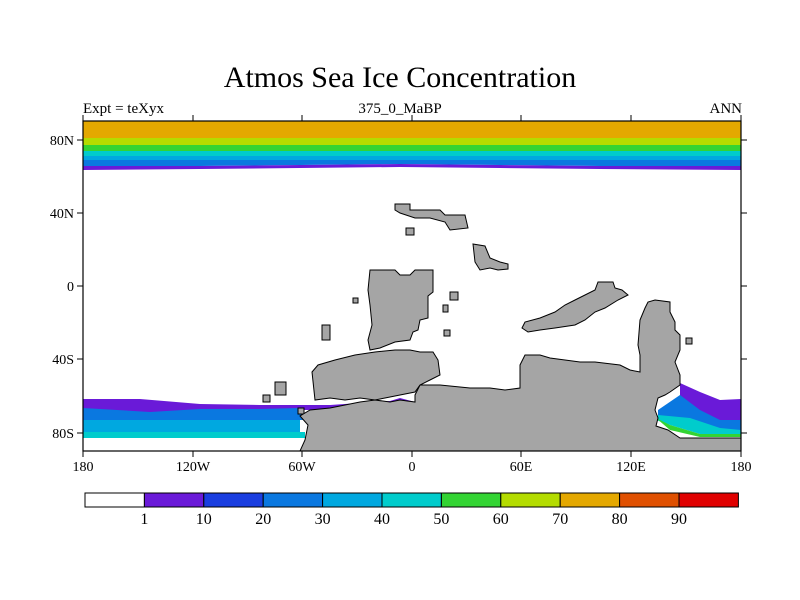 The height and width of the screenshot is (600, 800). I want to click on y-tick-80n: 80N, so click(62, 141).